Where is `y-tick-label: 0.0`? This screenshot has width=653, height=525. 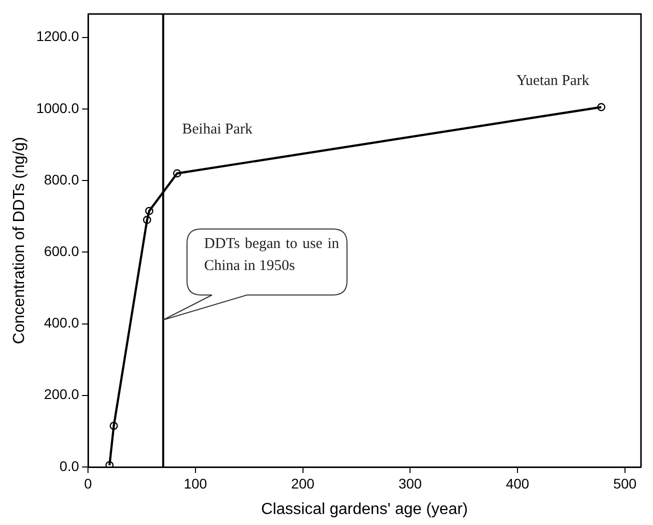 y-tick-label: 0.0 is located at coordinates (70, 466).